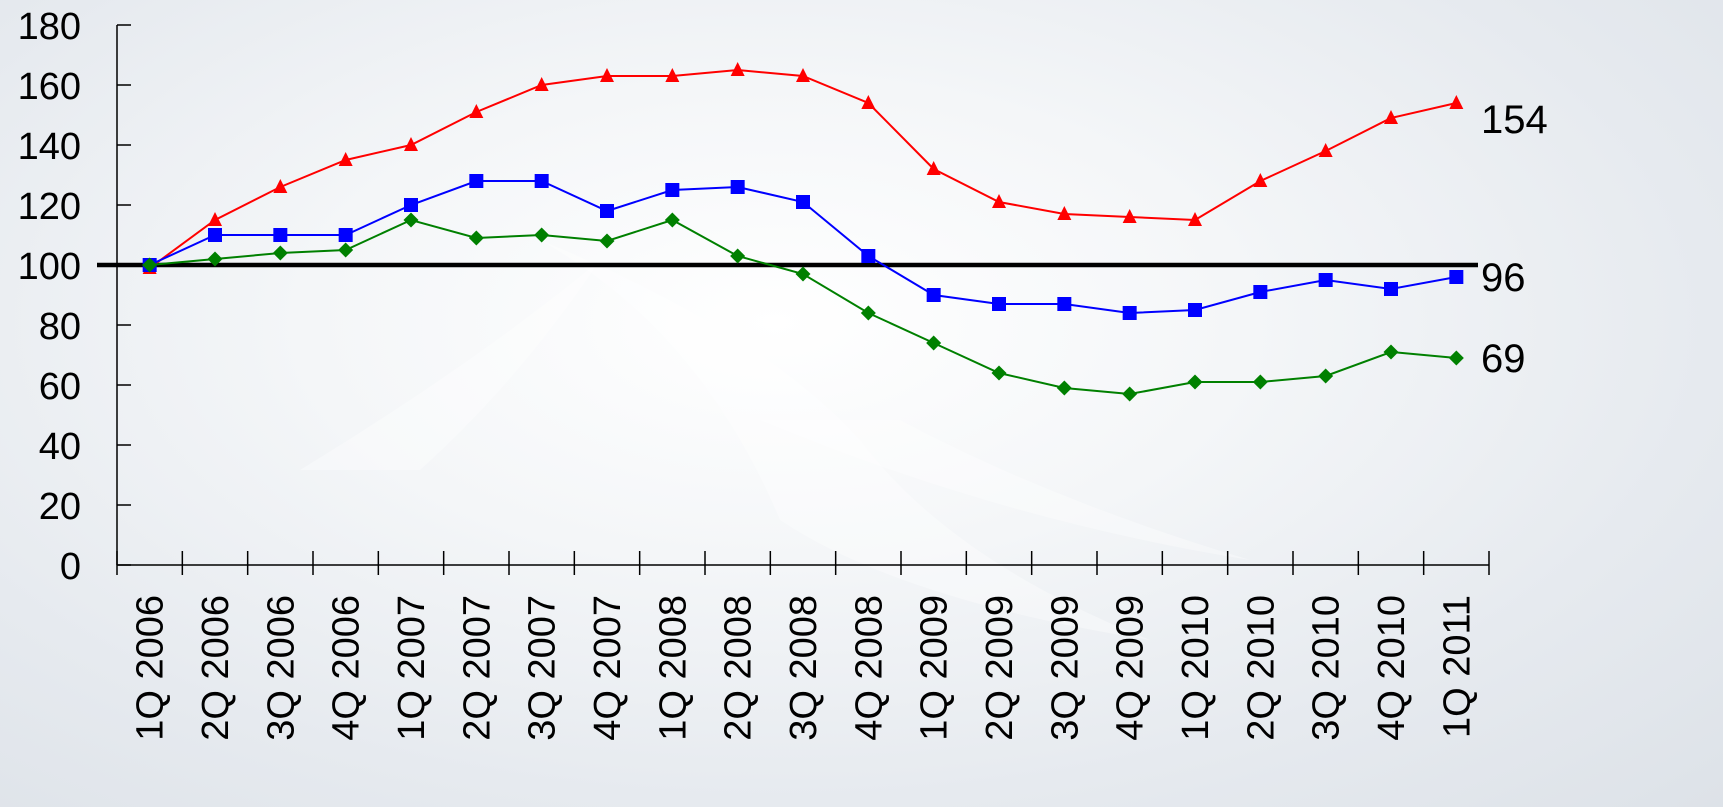 The height and width of the screenshot is (807, 1723). I want to click on series-end-label: 154, so click(1514, 120).